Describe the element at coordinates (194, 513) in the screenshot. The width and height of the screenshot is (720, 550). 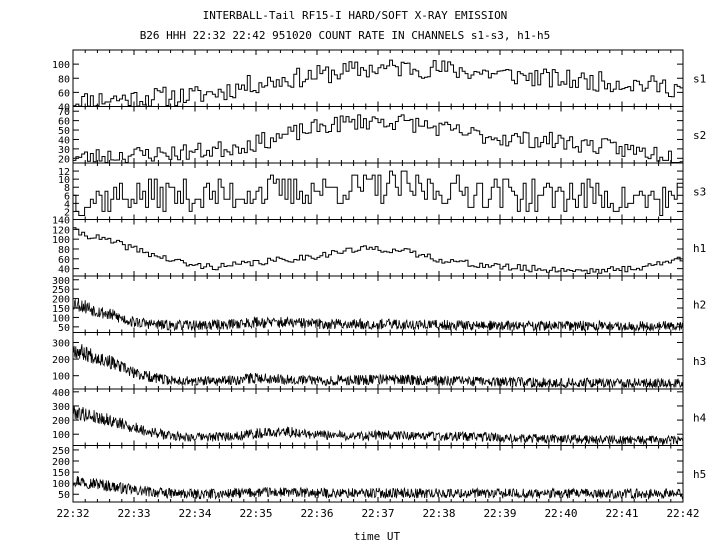
I see `x-tick-label: 22:34` at that location.